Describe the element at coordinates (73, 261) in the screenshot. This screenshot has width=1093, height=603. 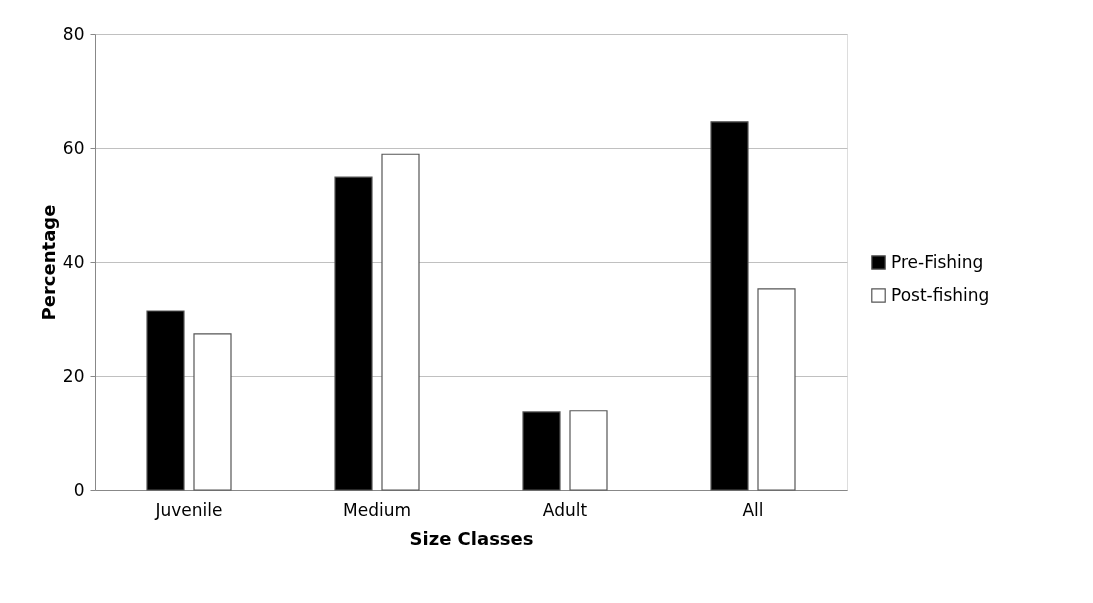
I see `y-tick-label: 40` at that location.